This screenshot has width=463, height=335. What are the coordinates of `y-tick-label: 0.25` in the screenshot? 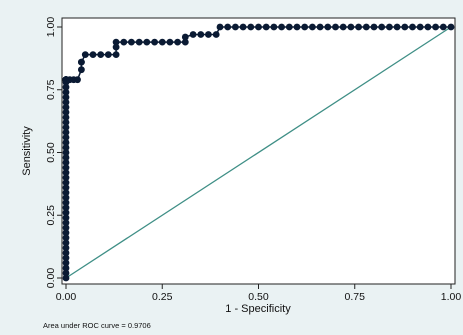 It's located at (51, 215).